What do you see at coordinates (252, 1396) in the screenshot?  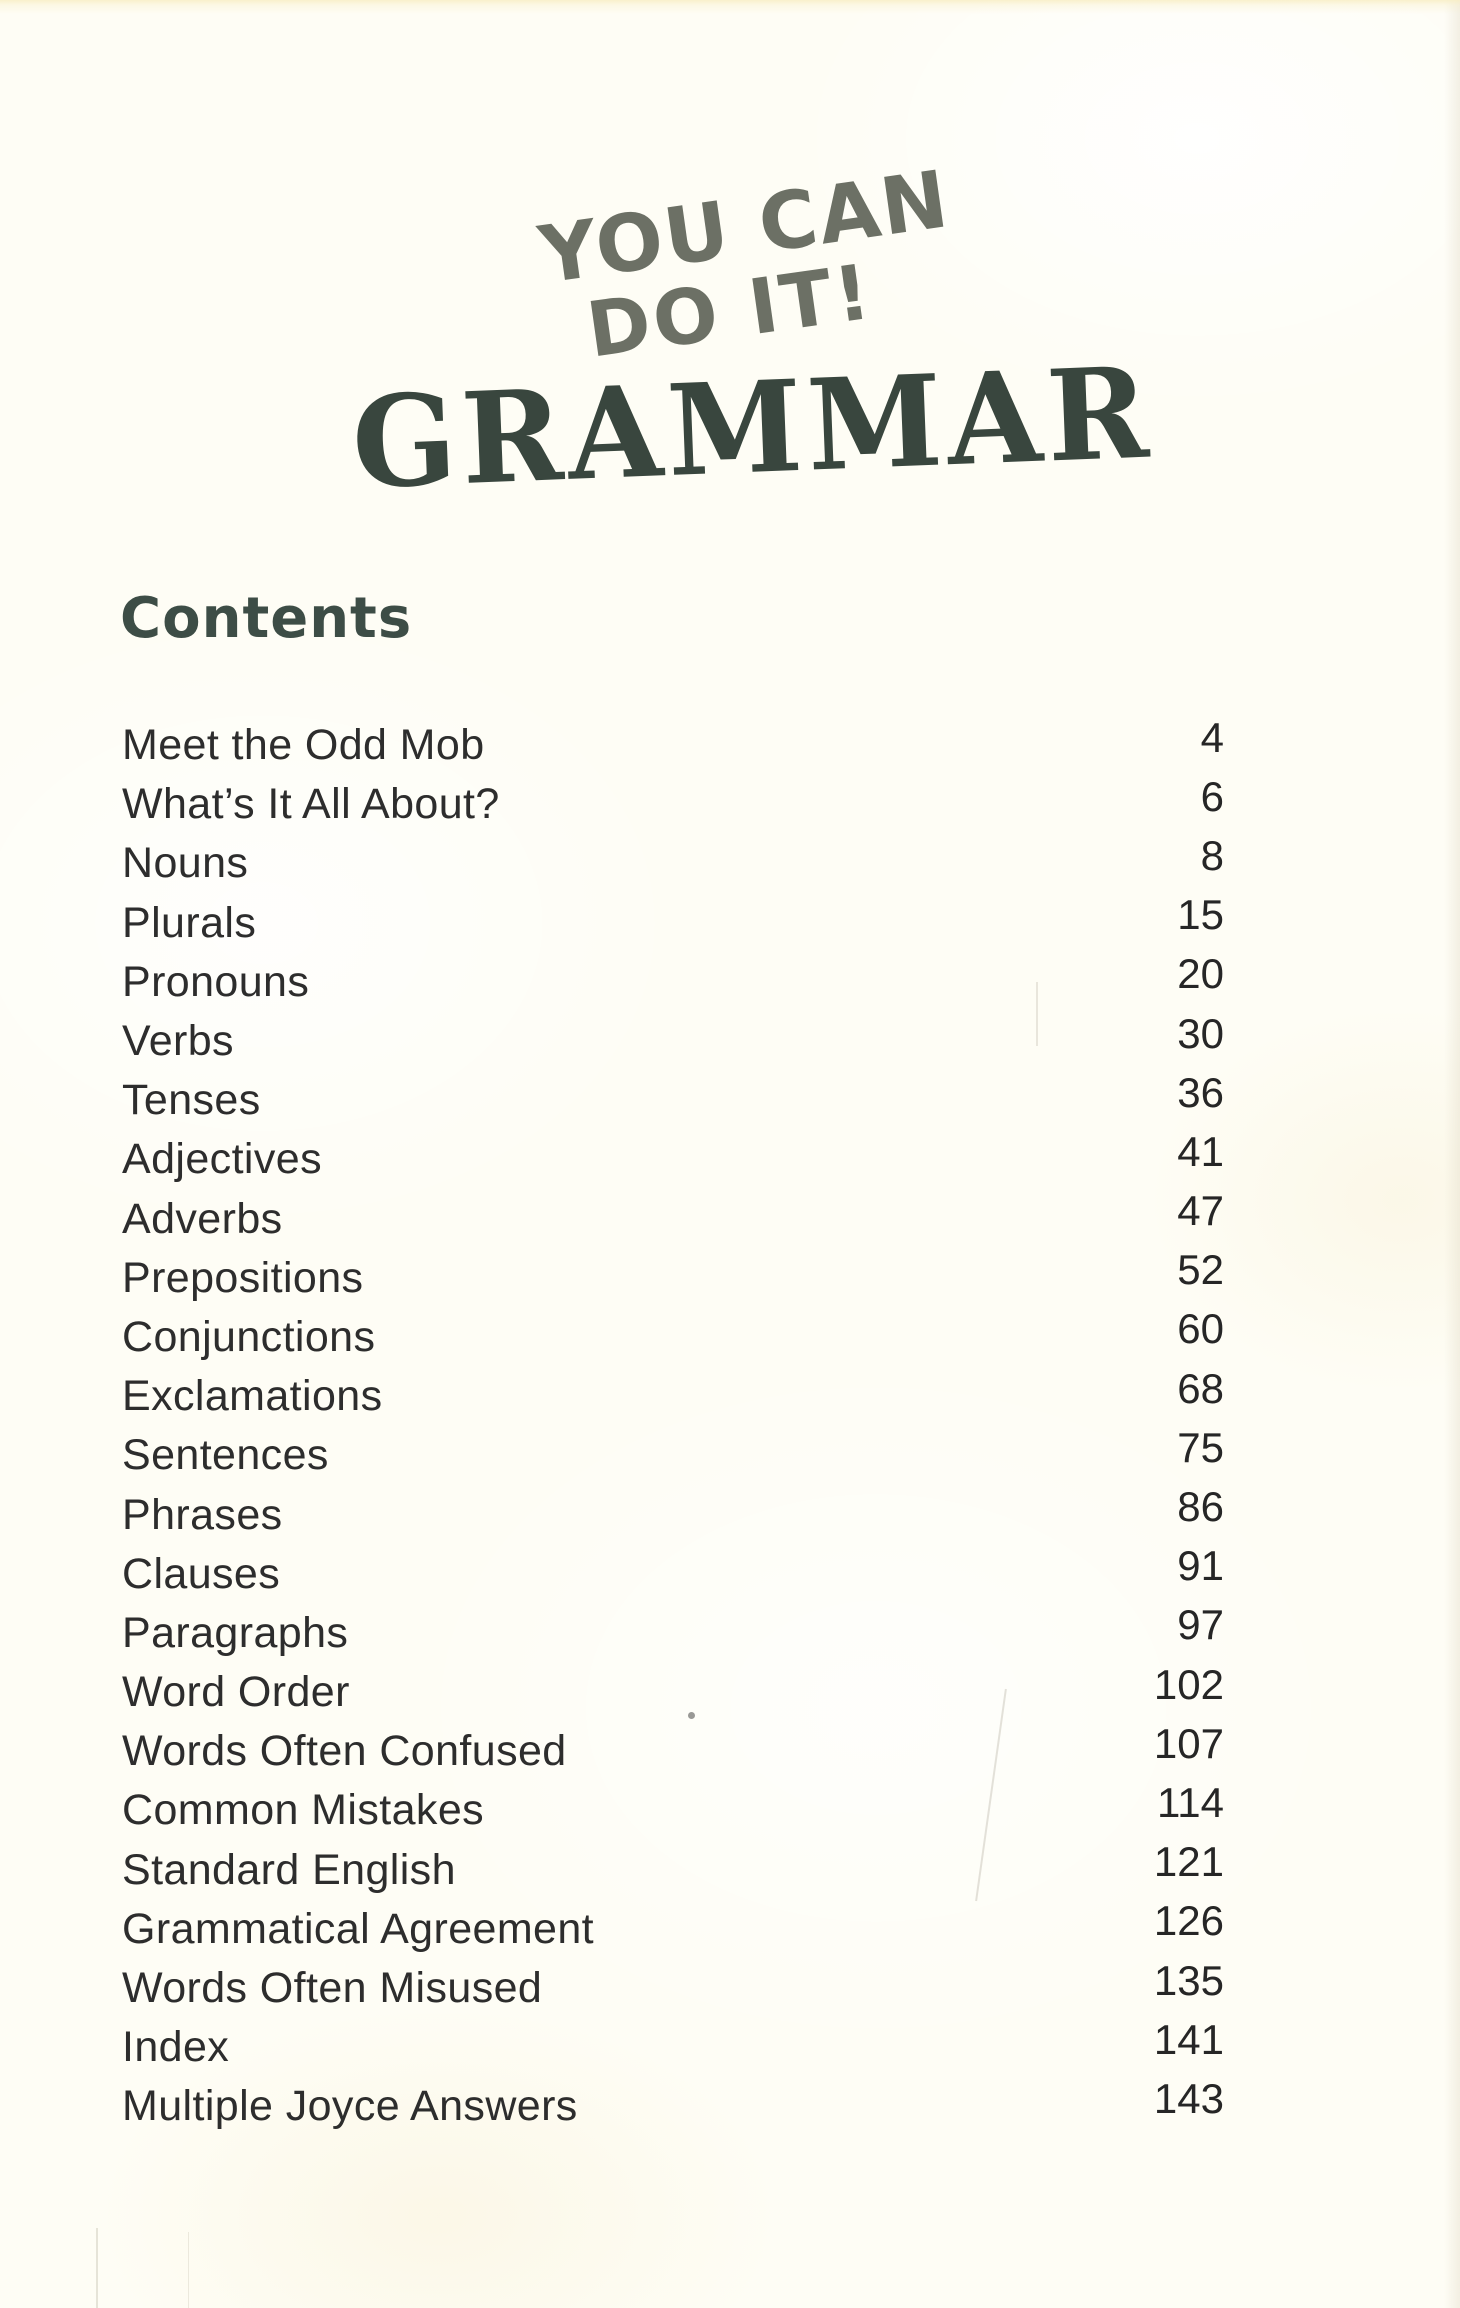 I see `toc-entry-title: Exclamations` at bounding box center [252, 1396].